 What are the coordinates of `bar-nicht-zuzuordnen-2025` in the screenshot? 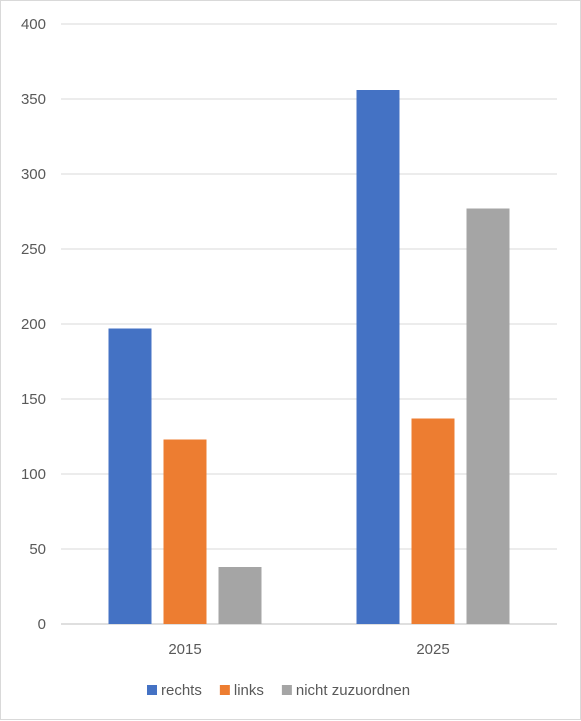 It's located at (488, 416).